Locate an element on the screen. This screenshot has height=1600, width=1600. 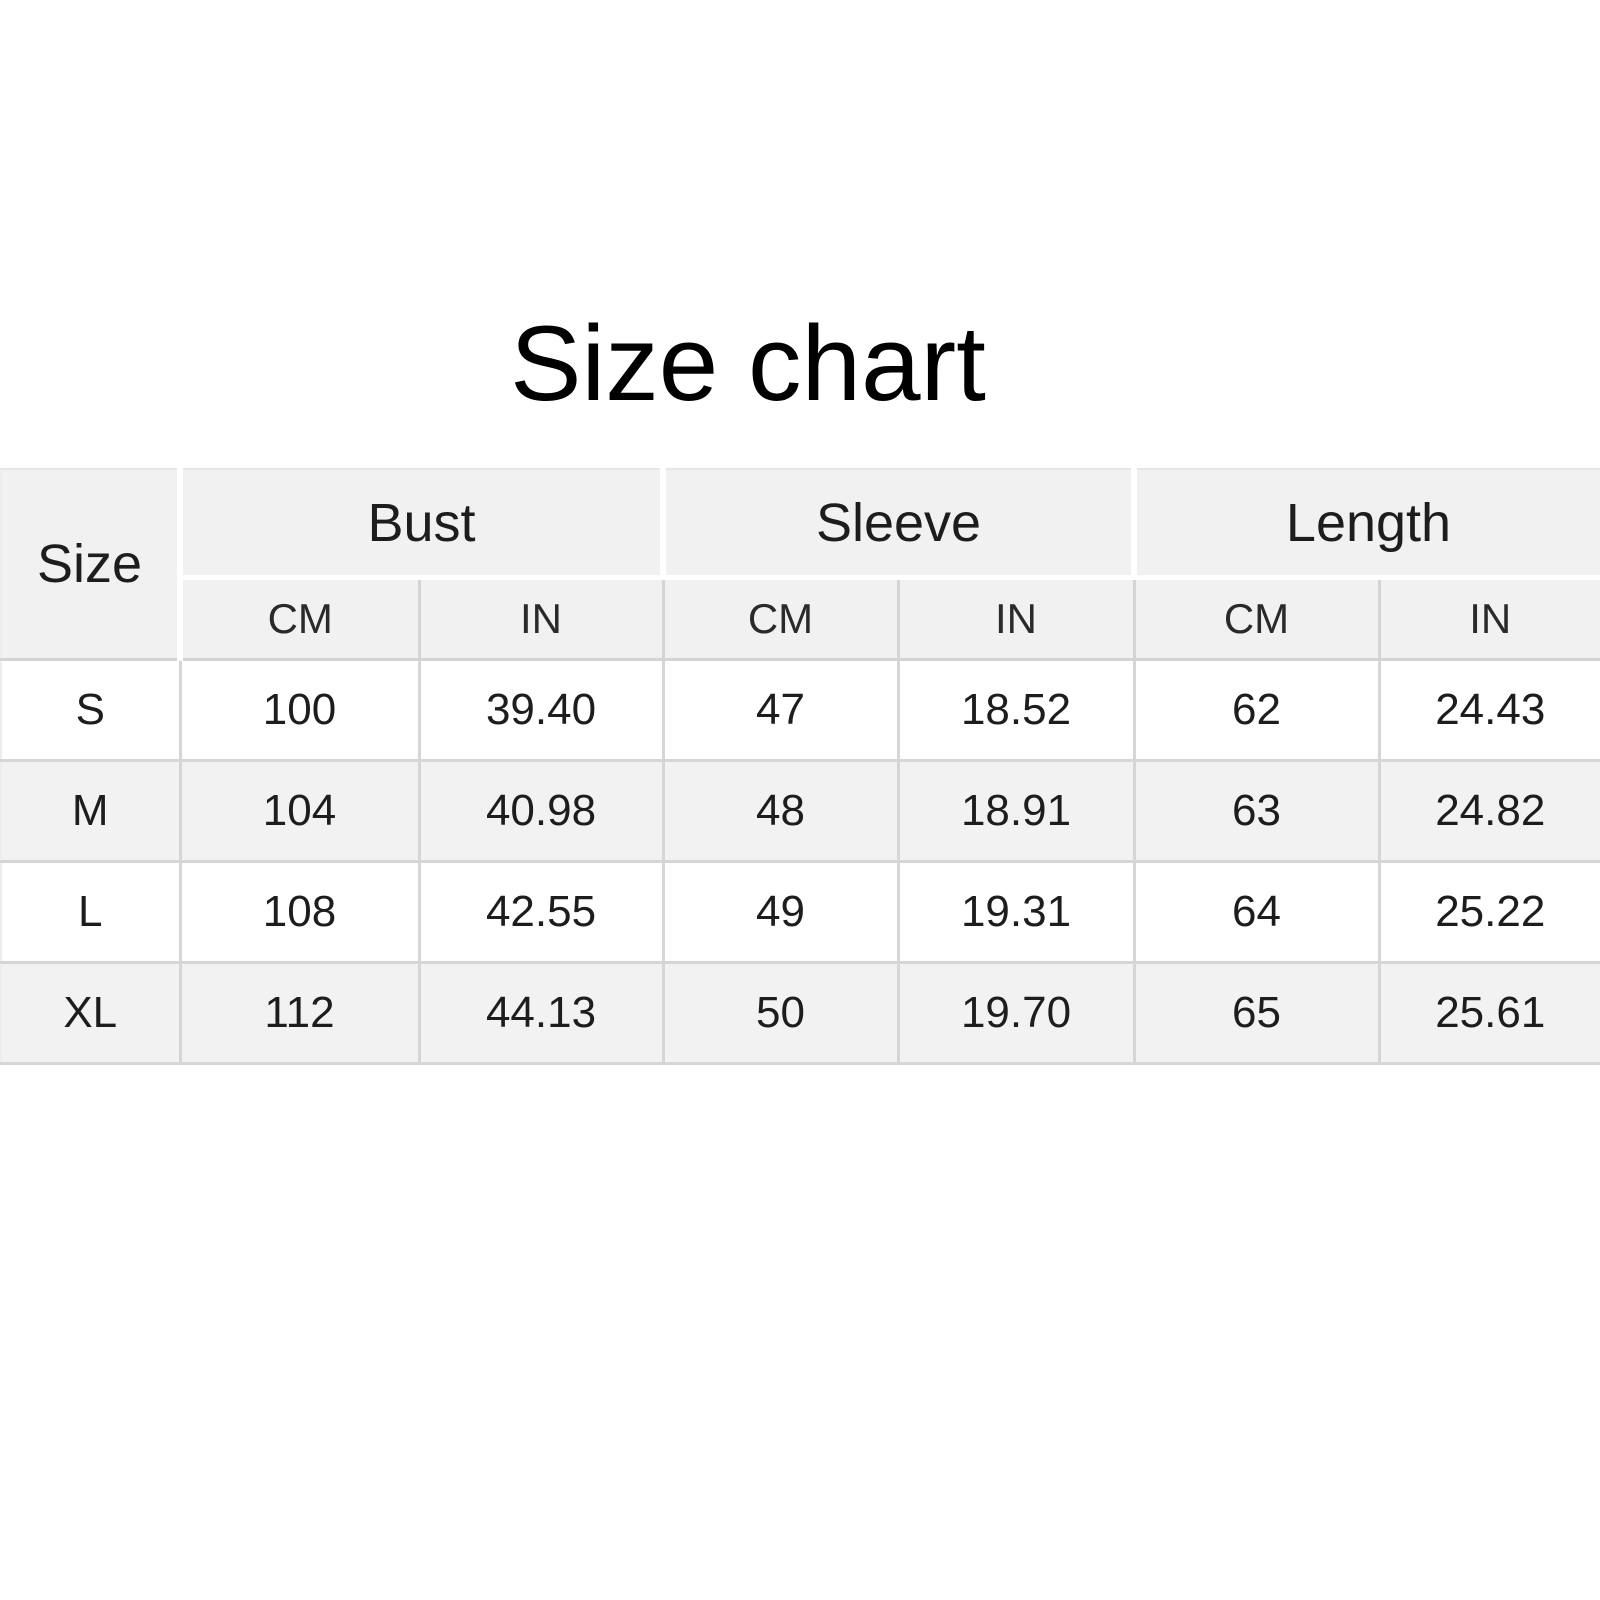
value-cell: 47 is located at coordinates (780, 710).